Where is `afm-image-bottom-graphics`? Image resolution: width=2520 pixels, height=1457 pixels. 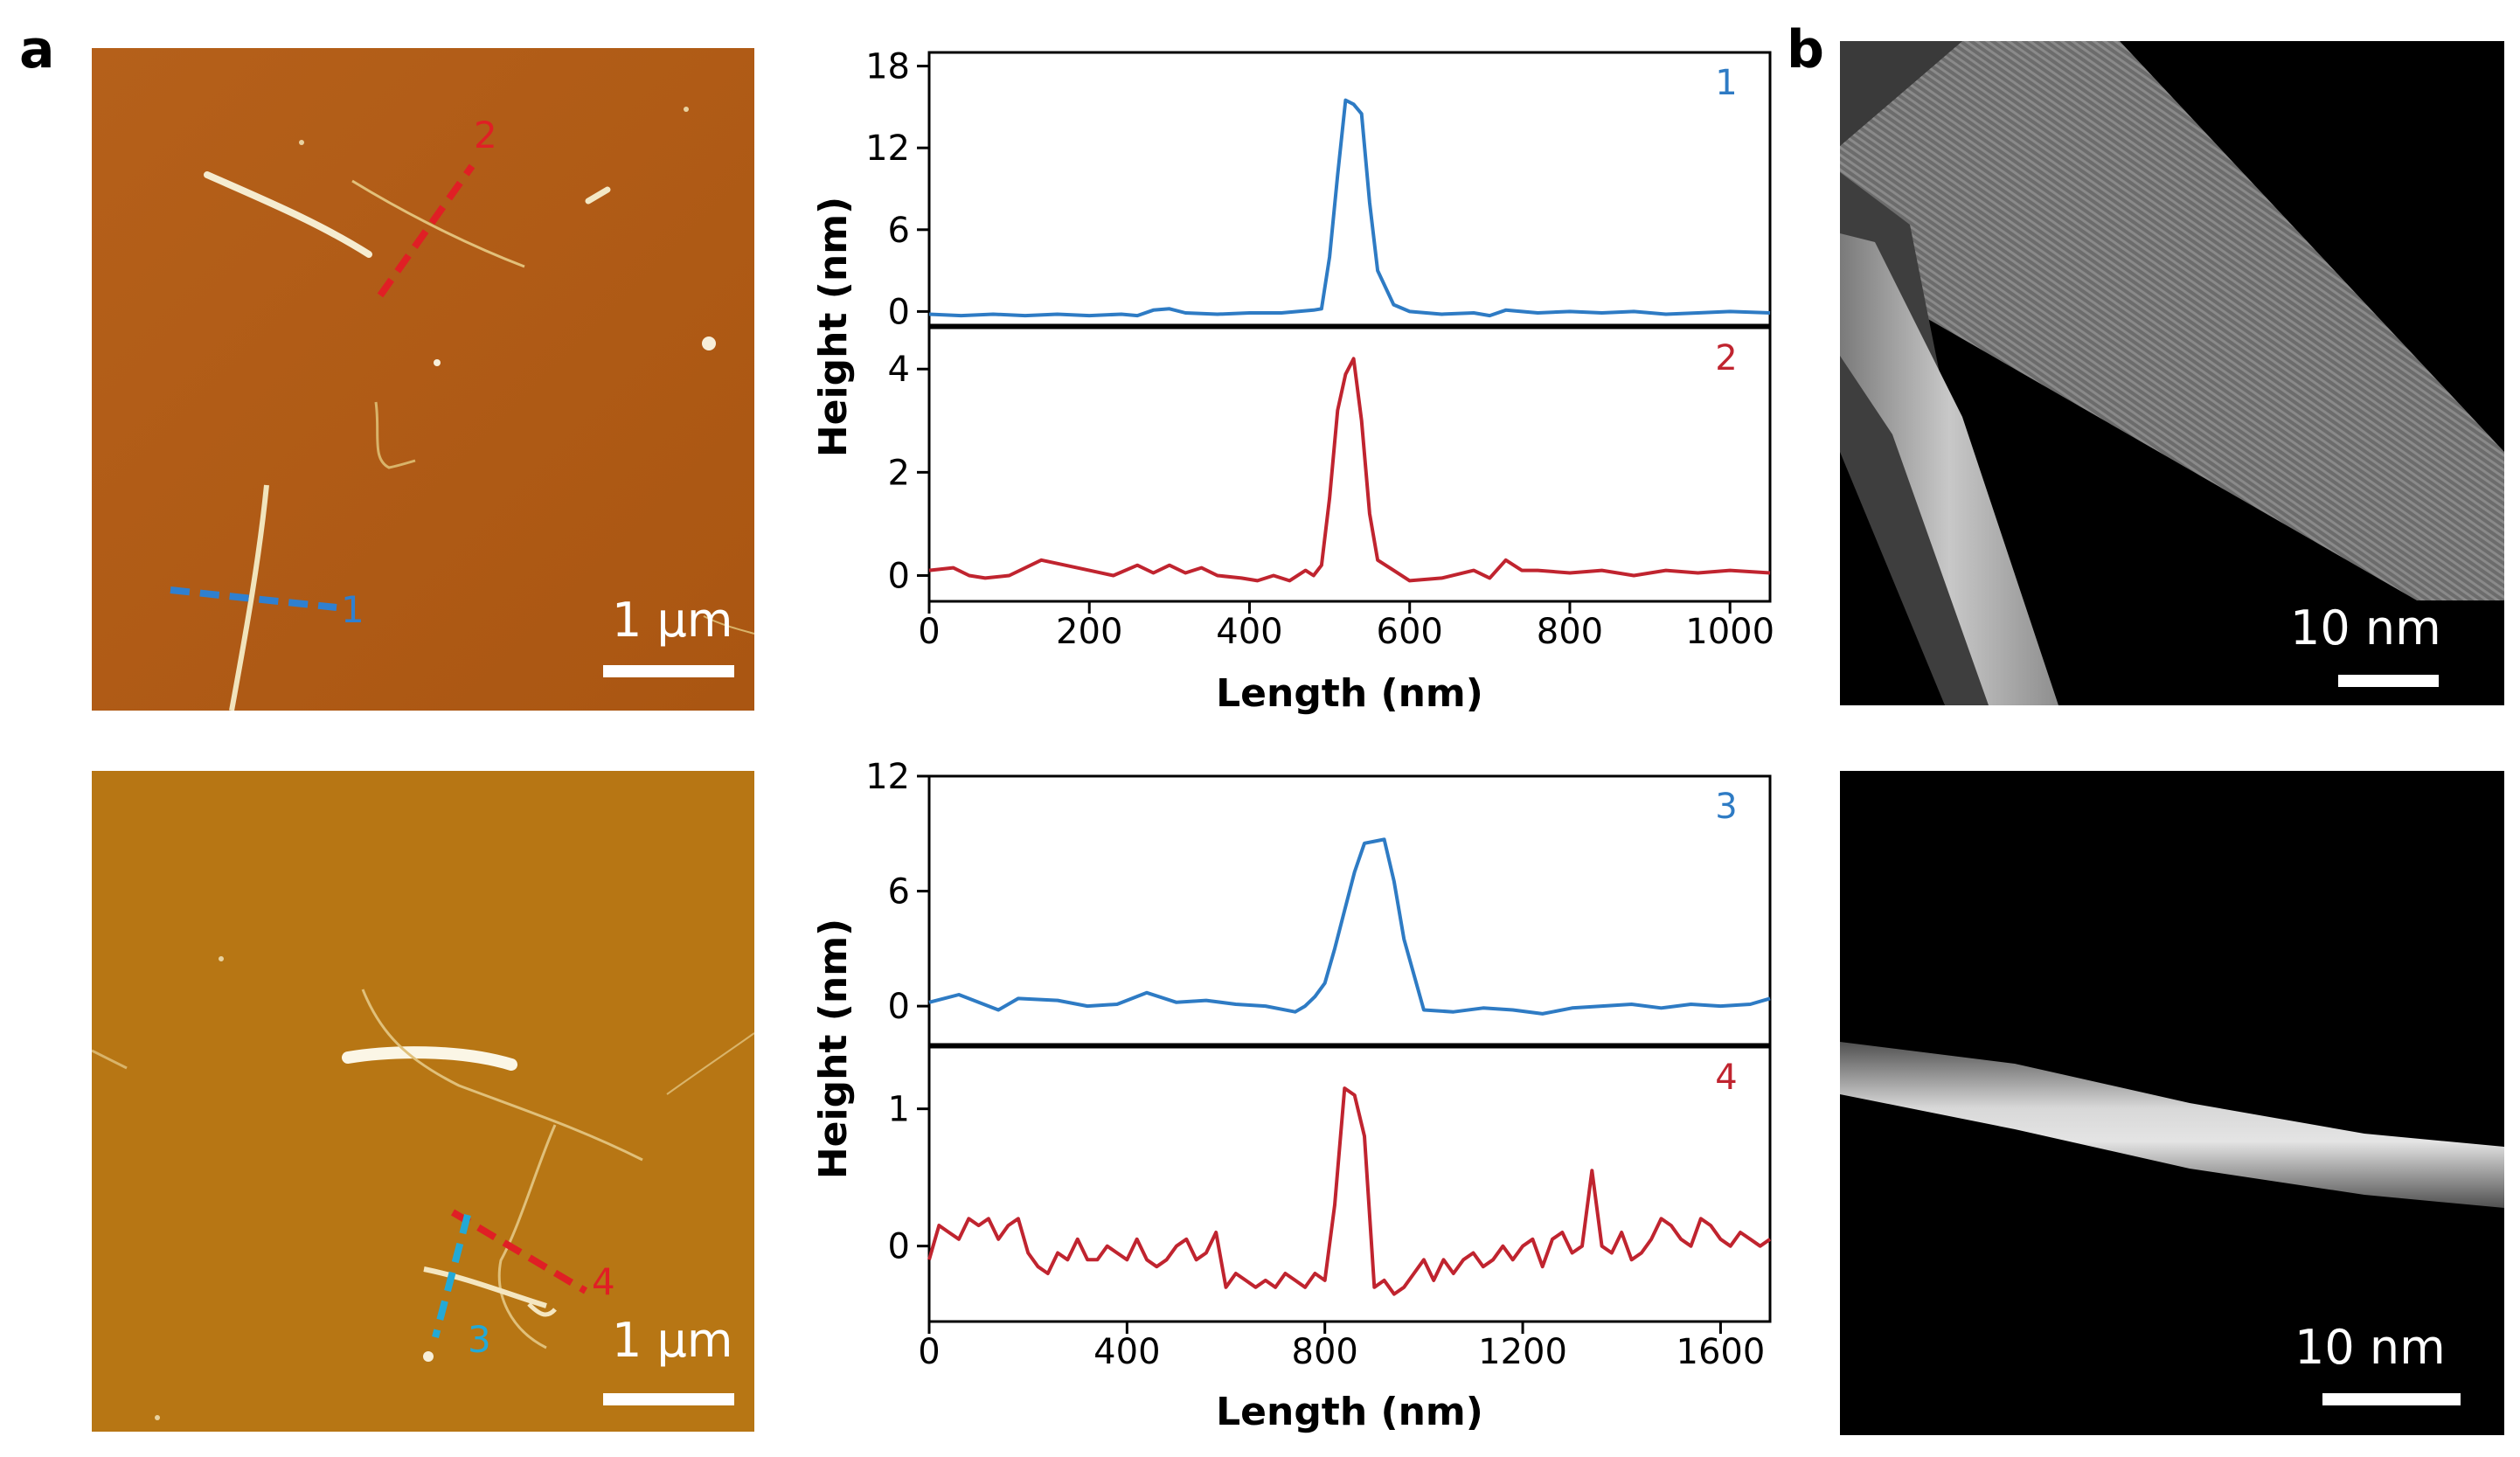
afm-image-bottom-graphics is located at coordinates (423, 1101).